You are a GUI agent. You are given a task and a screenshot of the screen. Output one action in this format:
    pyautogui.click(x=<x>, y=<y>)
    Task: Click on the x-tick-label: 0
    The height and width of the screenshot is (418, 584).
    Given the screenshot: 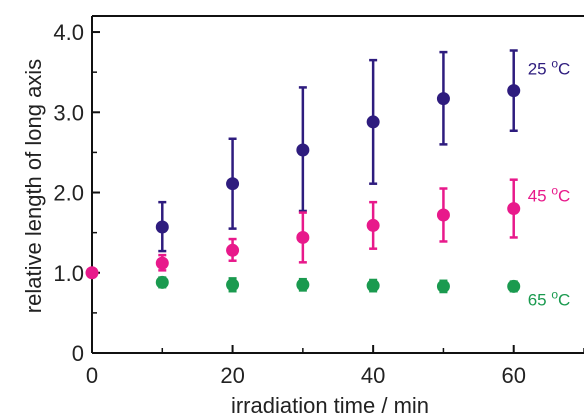 What is the action you would take?
    pyautogui.click(x=92, y=375)
    